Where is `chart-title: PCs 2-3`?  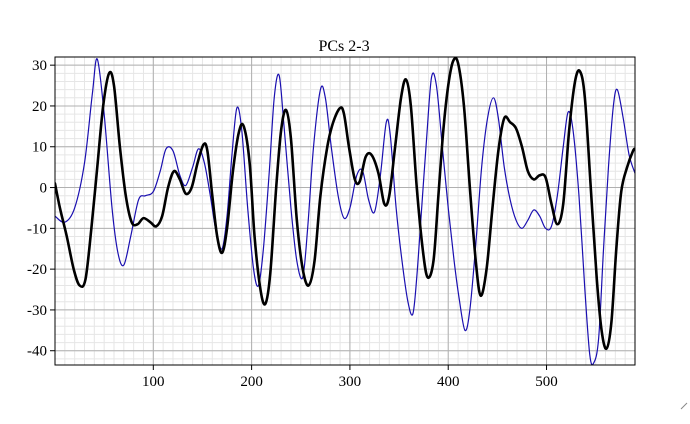
chart-title: PCs 2-3 is located at coordinates (343, 46).